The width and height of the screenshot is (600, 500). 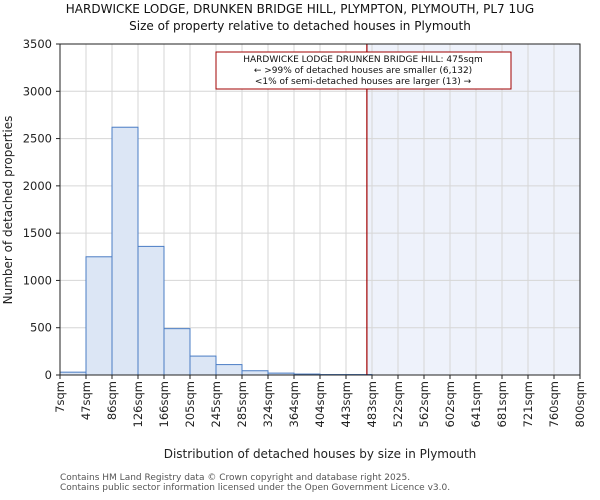 What do you see at coordinates (48, 375) in the screenshot?
I see `y-tick-label: 0` at bounding box center [48, 375].